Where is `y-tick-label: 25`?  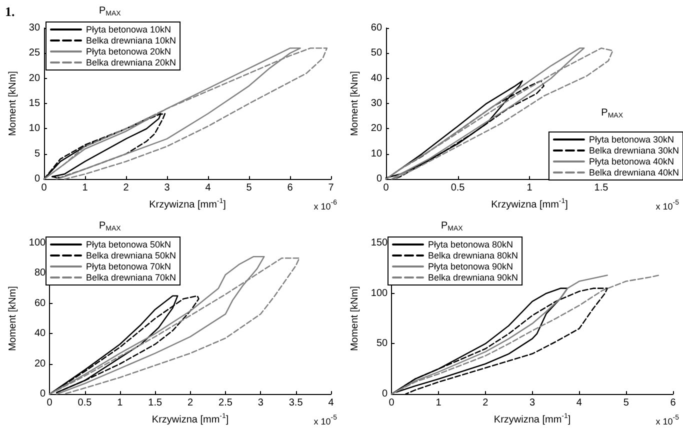
y-tick-label: 25 is located at coordinates (34, 53).